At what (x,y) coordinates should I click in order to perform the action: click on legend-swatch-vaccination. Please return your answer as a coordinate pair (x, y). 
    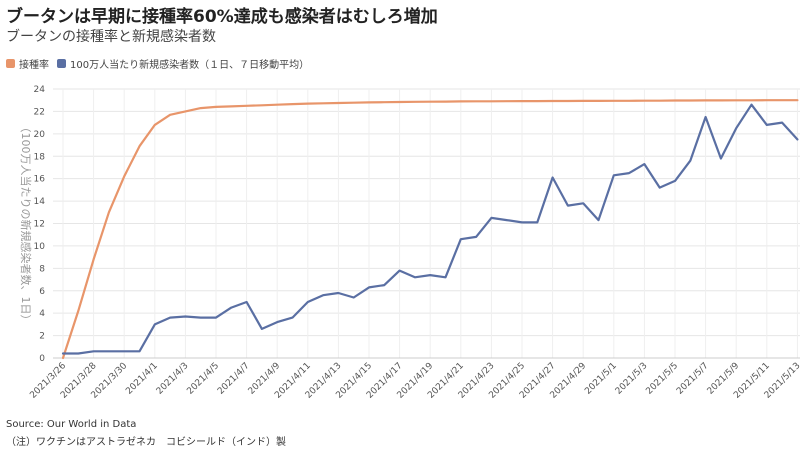
    Looking at the image, I should click on (10, 63).